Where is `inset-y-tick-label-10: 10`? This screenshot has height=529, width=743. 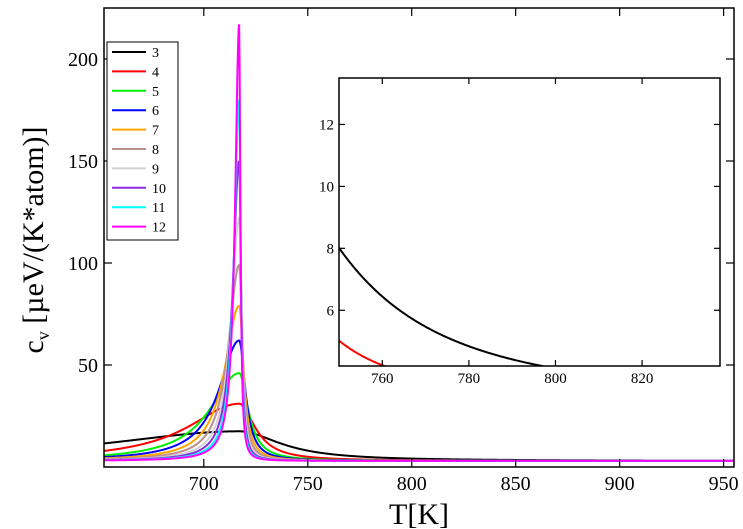
inset-y-tick-label-10: 10 is located at coordinates (326, 187).